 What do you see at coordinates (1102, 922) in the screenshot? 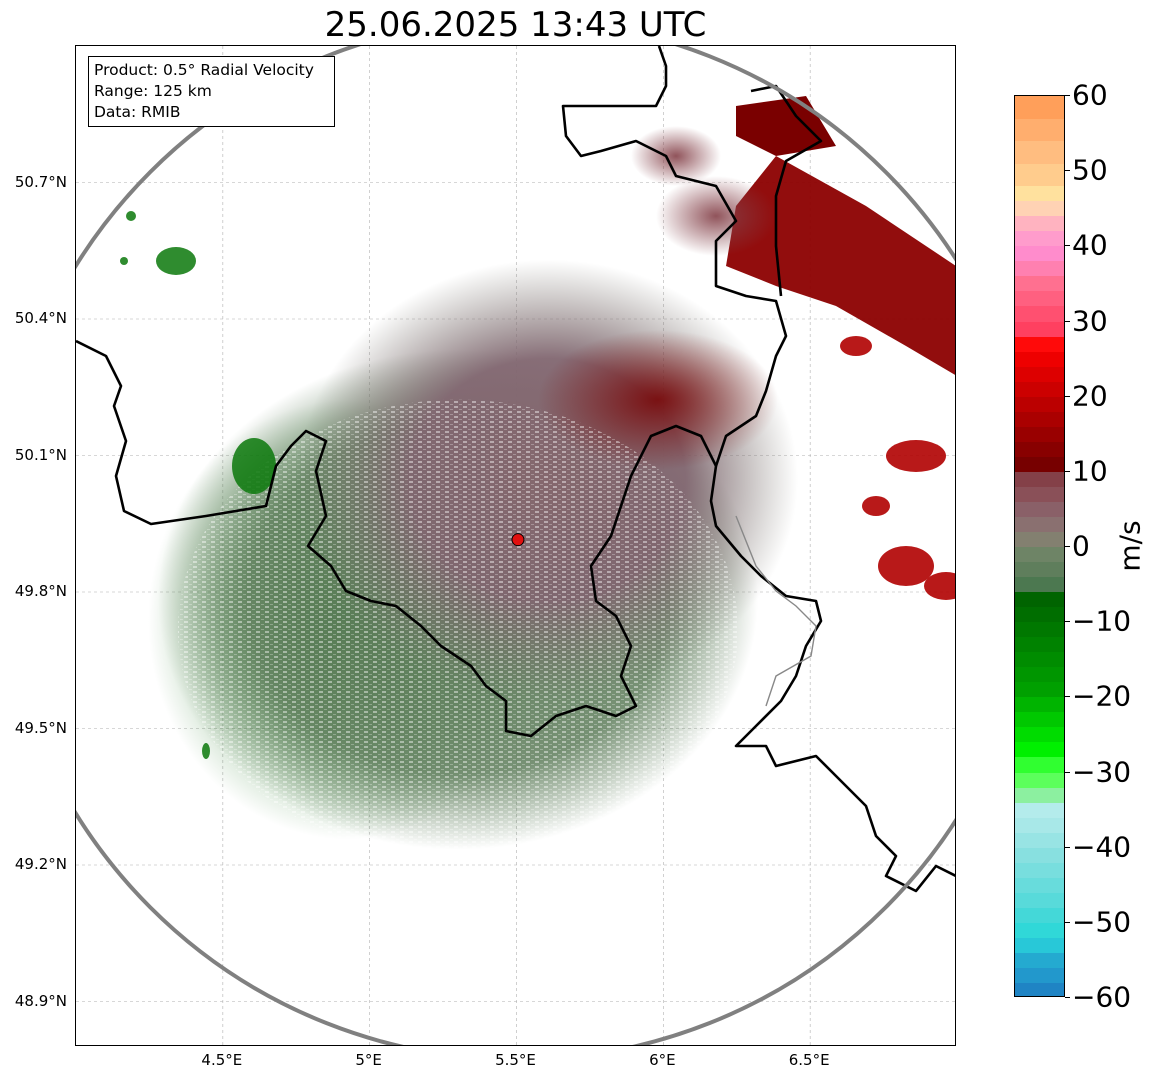
I see `colorbar-tick-label: −50` at bounding box center [1102, 922].